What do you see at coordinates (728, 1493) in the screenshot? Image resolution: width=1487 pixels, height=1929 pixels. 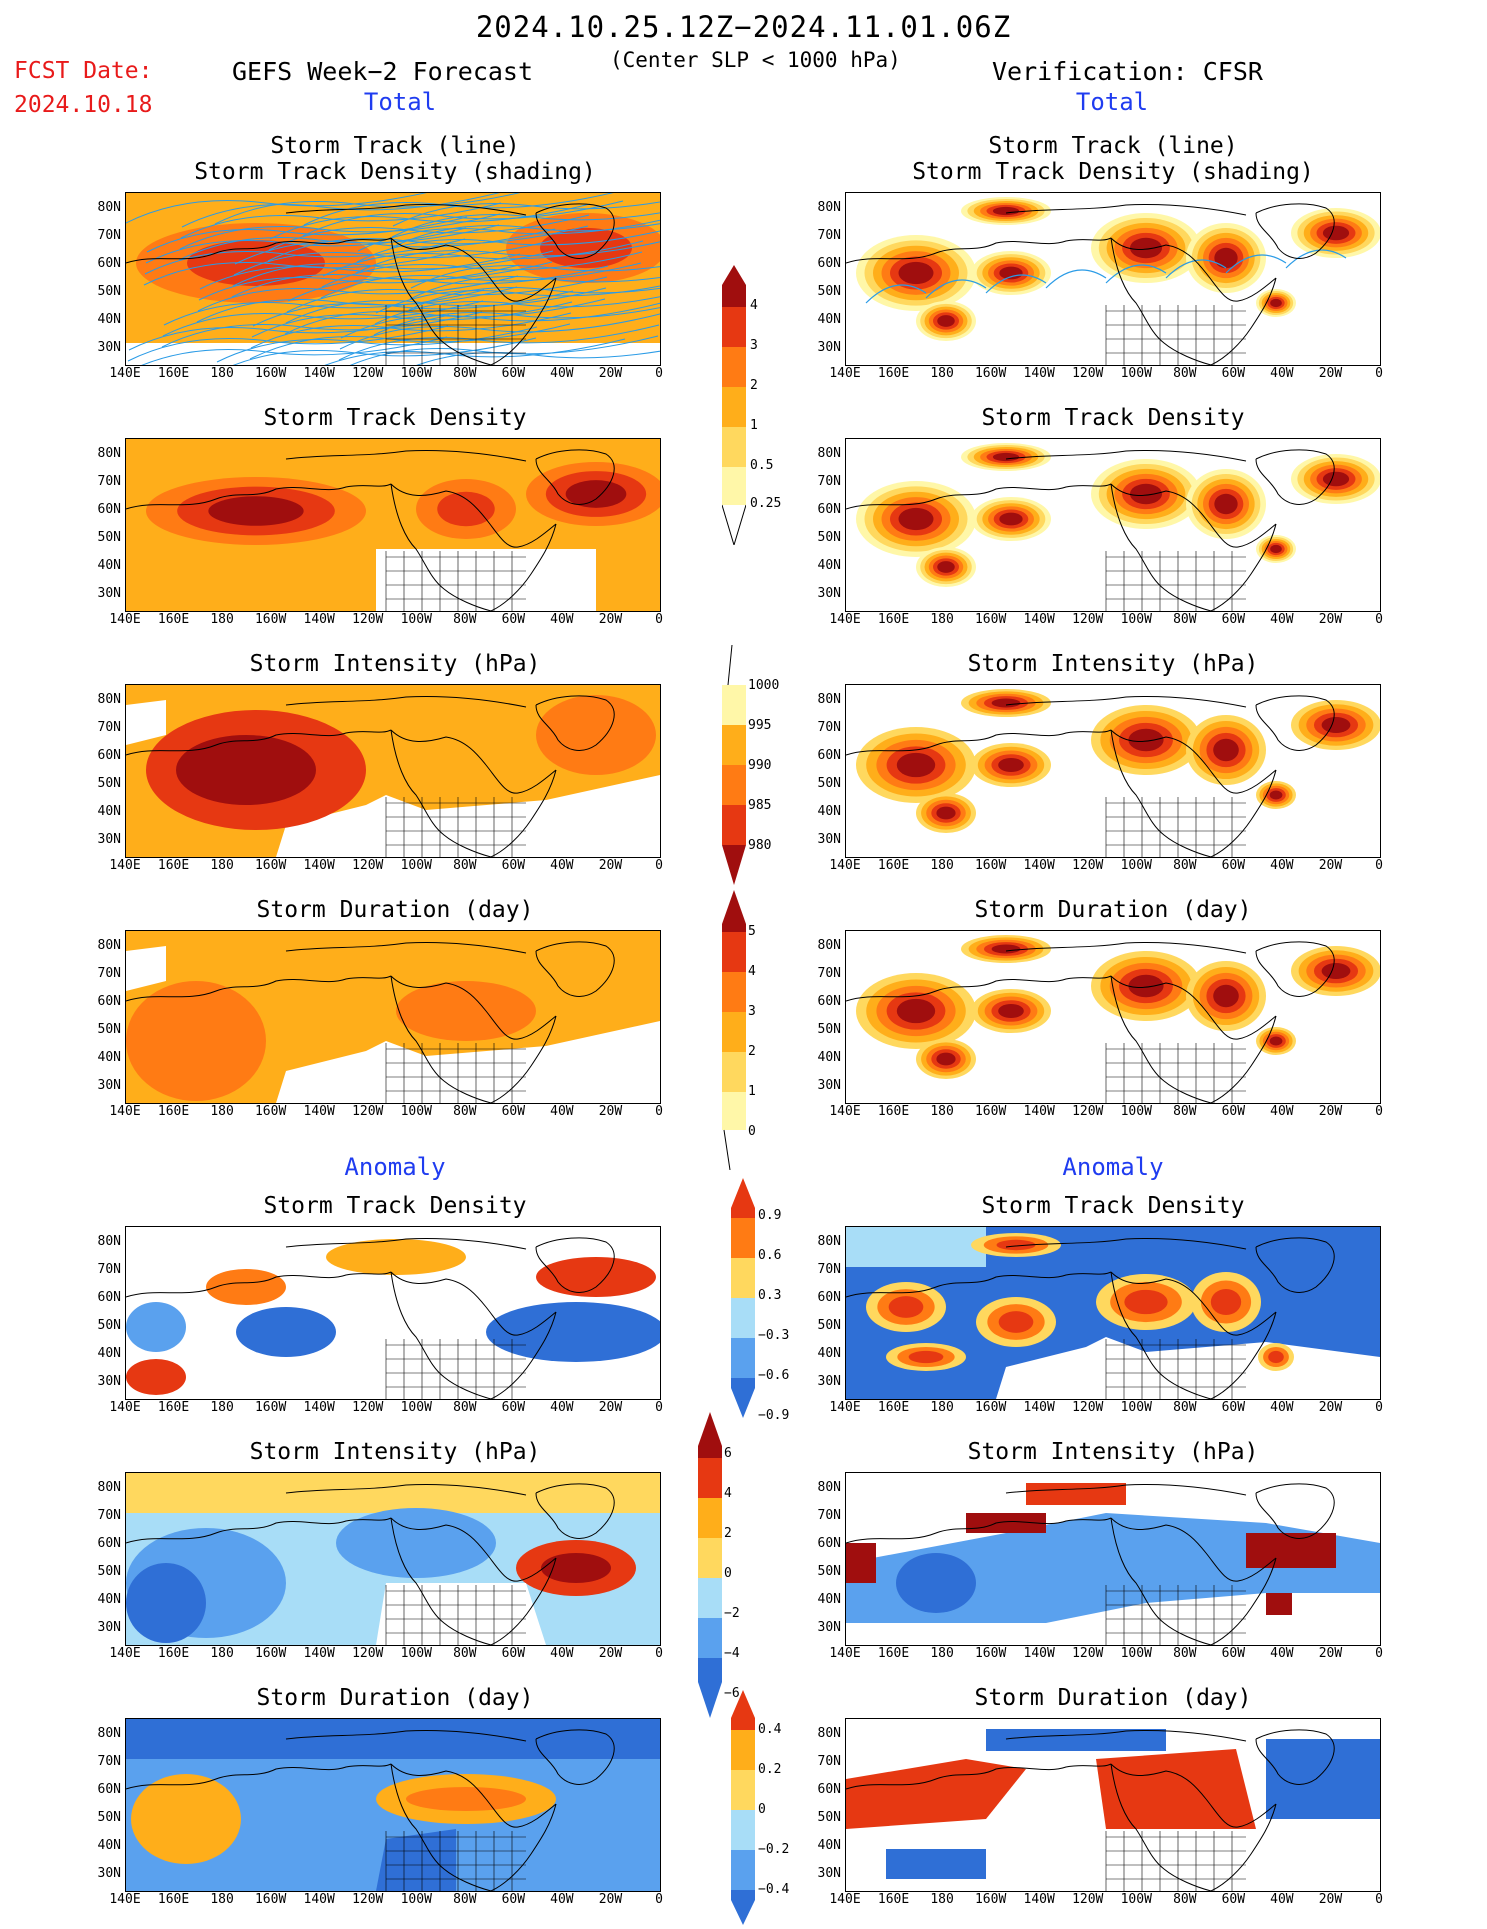 I see `cb-intensity-anom-l1: 4` at bounding box center [728, 1493].